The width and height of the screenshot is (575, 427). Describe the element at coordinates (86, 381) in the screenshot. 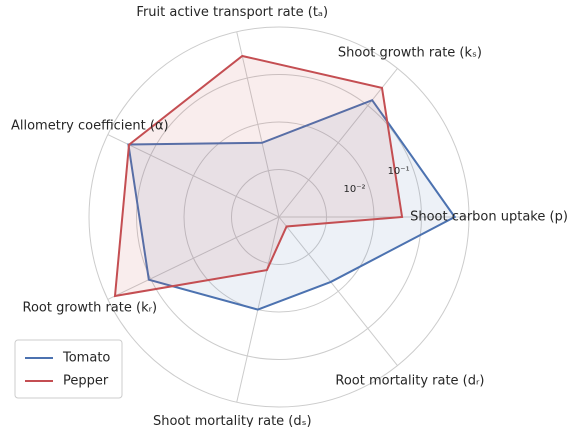

I see `legend-label: Pepper` at that location.